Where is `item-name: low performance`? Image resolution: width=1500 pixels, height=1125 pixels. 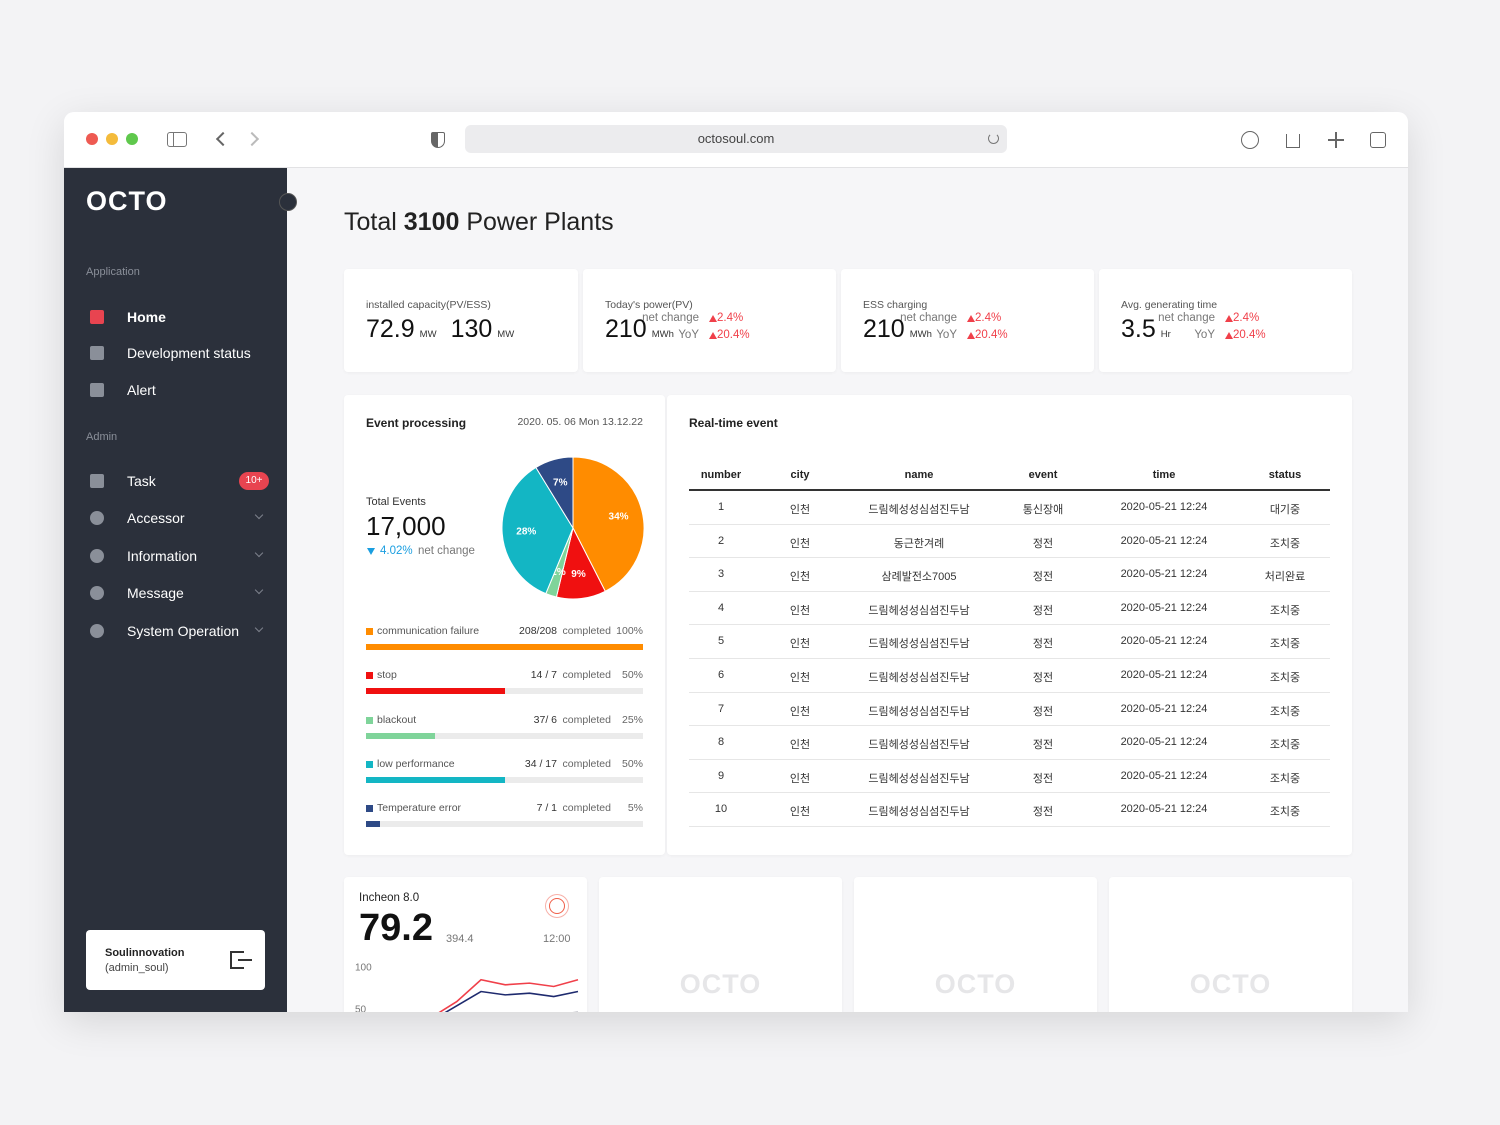
item-name: low performance is located at coordinates (416, 763).